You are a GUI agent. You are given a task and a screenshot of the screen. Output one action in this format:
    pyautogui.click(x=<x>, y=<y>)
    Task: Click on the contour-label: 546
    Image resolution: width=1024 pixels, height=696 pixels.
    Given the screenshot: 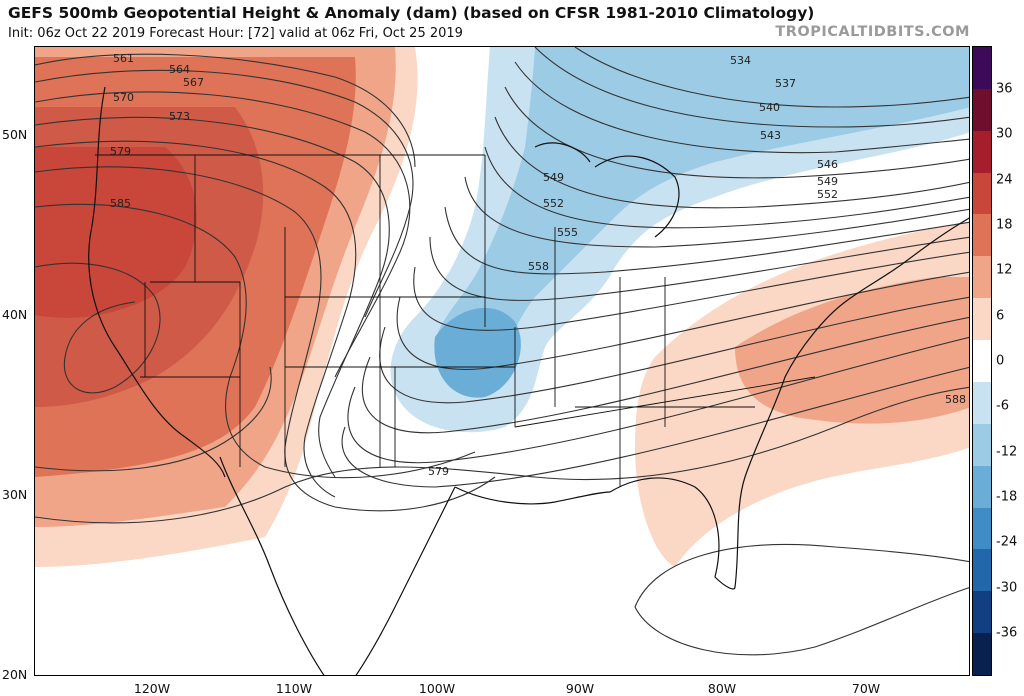 What is the action you would take?
    pyautogui.click(x=827, y=164)
    